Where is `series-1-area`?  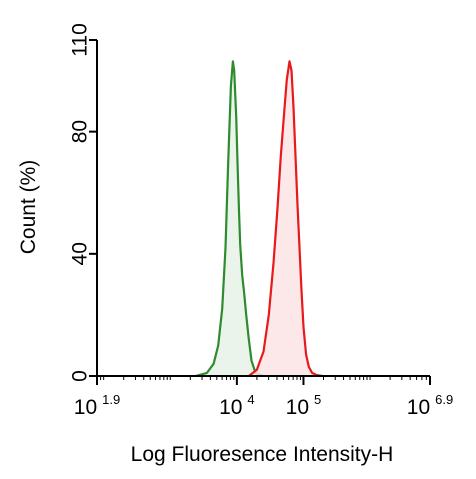
series-1-area is located at coordinates (229, 219).